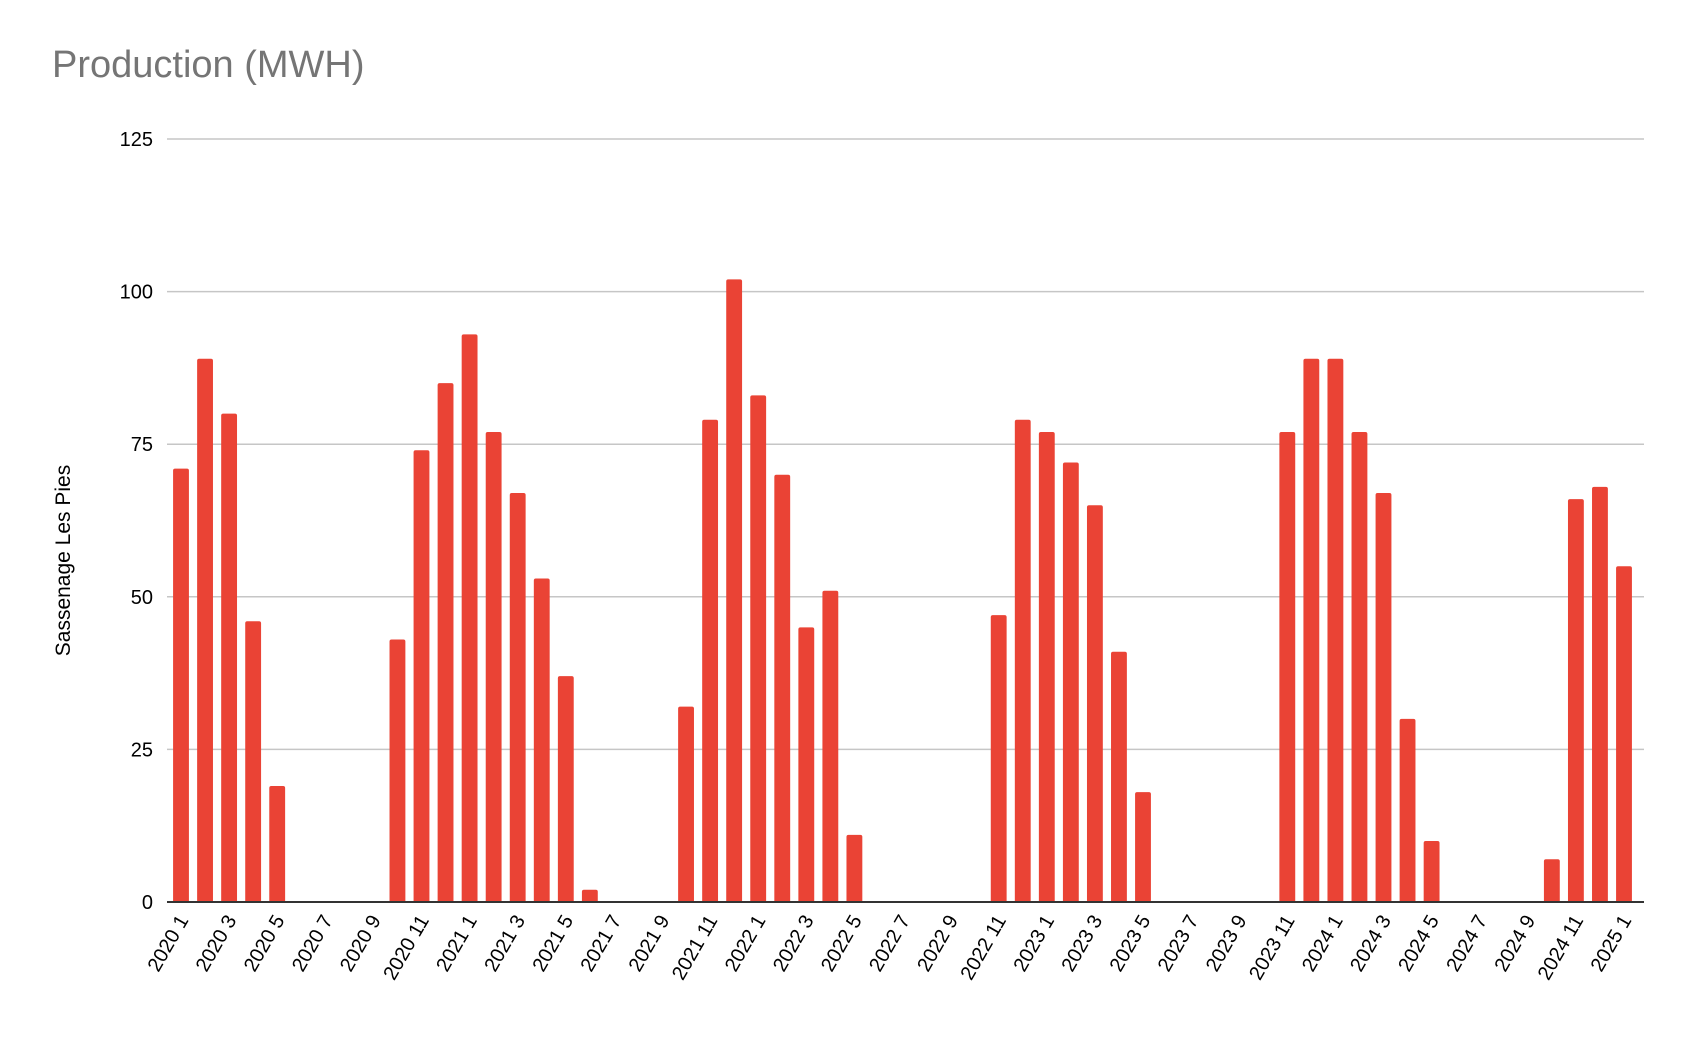 The height and width of the screenshot is (1040, 1684). What do you see at coordinates (1419, 944) in the screenshot?
I see `x-tick-label: 2024 5` at bounding box center [1419, 944].